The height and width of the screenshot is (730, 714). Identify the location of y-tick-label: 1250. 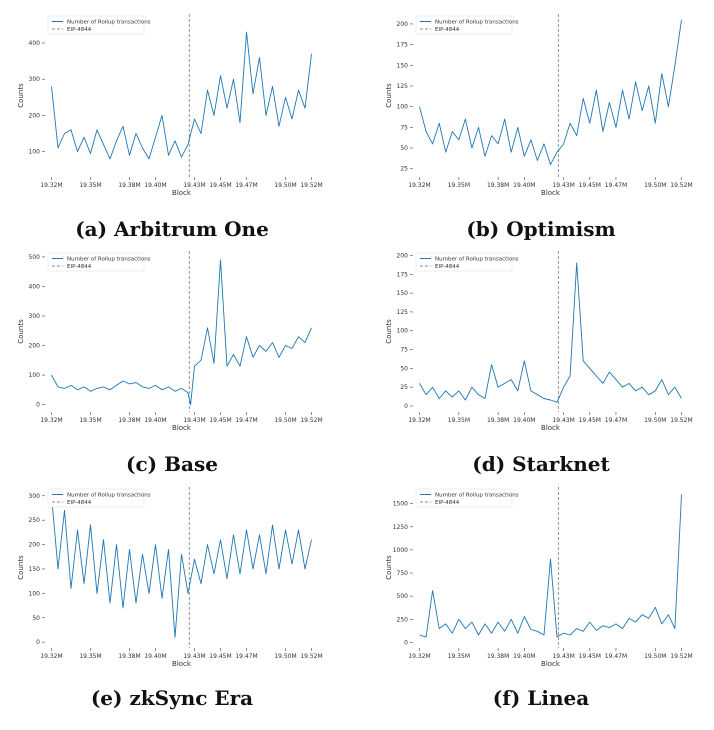
(400, 527).